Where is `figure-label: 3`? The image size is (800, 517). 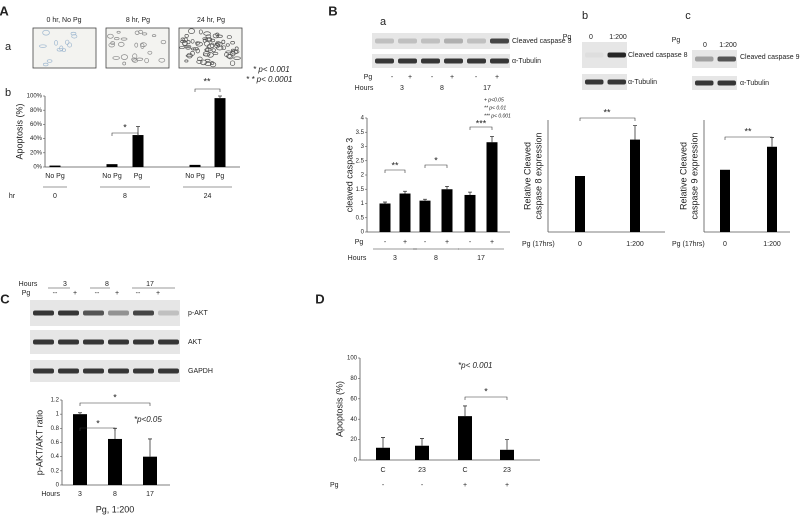
figure-label: 3 is located at coordinates (65, 284).